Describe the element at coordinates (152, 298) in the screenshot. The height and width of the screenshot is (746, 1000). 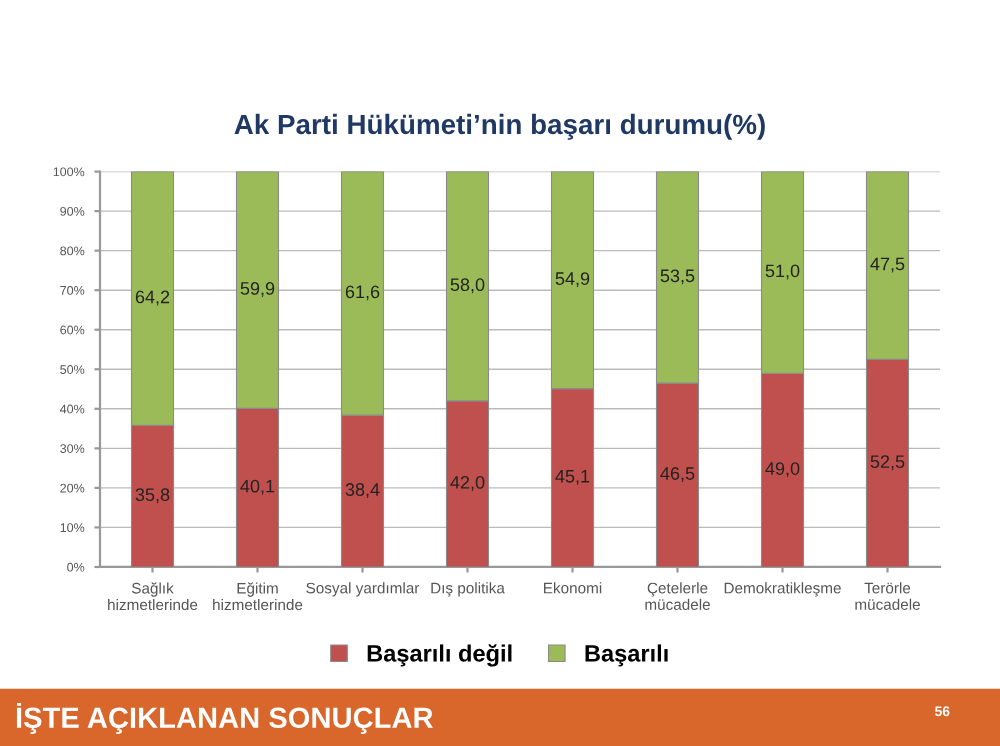
I see `data-label: 64,2` at that location.